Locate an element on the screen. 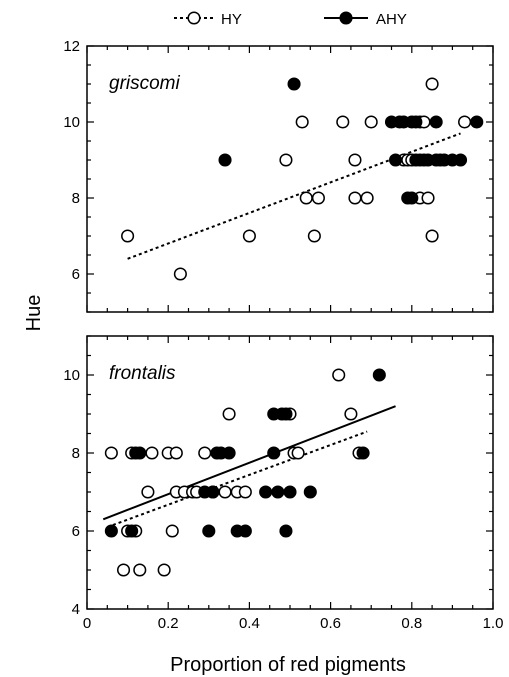 The image size is (509, 677). griscomi-panel-label: griscomi is located at coordinates (145, 83).